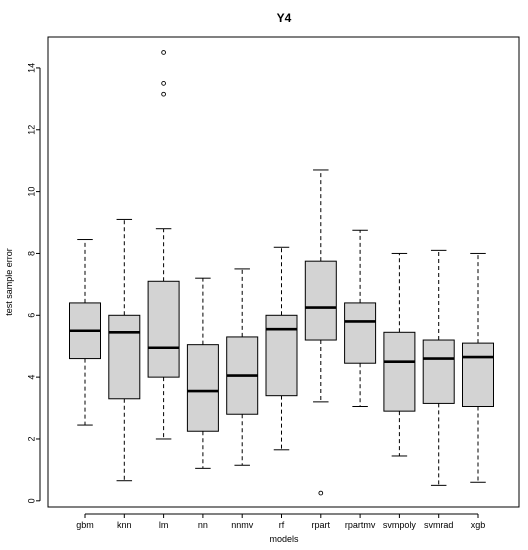 Image resolution: width=528 pixels, height=550 pixels. What do you see at coordinates (284, 18) in the screenshot?
I see `chart-title: Y4` at bounding box center [284, 18].